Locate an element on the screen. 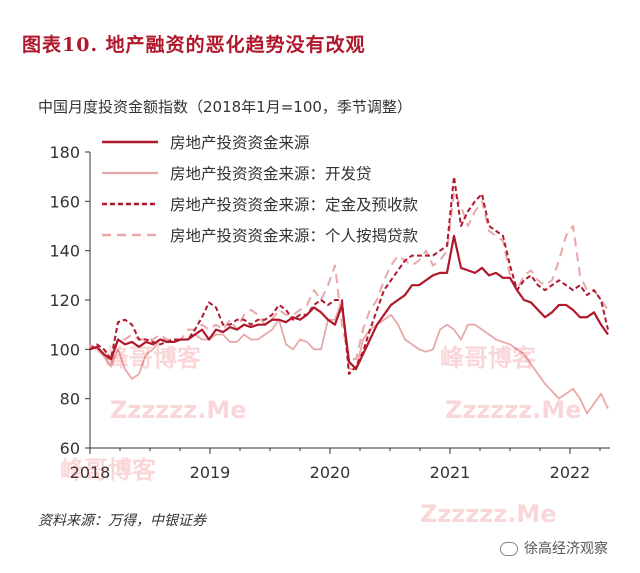 Image resolution: width=640 pixels, height=573 pixels. y-tick-label: 100 is located at coordinates (64, 349).